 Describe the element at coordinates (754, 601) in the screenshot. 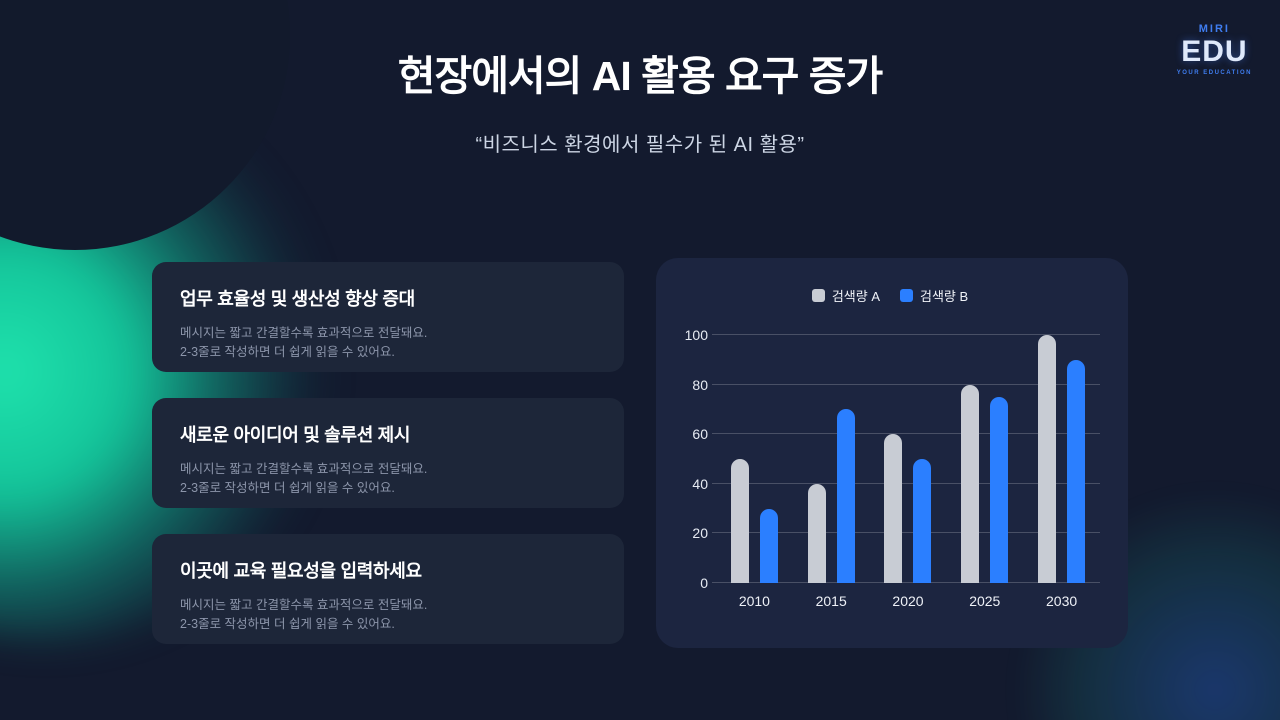

I see `x-tick-label: 2010` at that location.